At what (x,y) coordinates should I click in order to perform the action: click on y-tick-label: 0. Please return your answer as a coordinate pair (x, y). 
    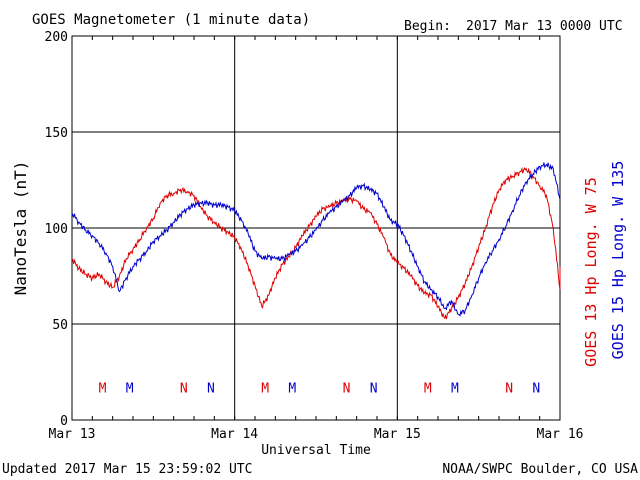
    Looking at the image, I should click on (64, 421).